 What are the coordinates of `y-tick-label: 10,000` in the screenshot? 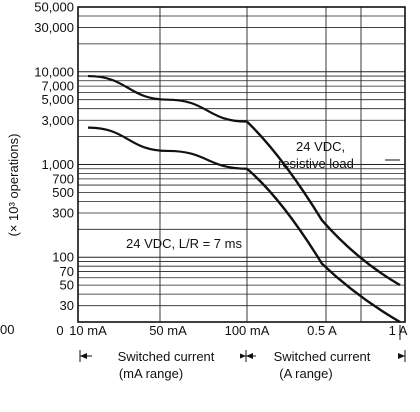 It's located at (54, 71).